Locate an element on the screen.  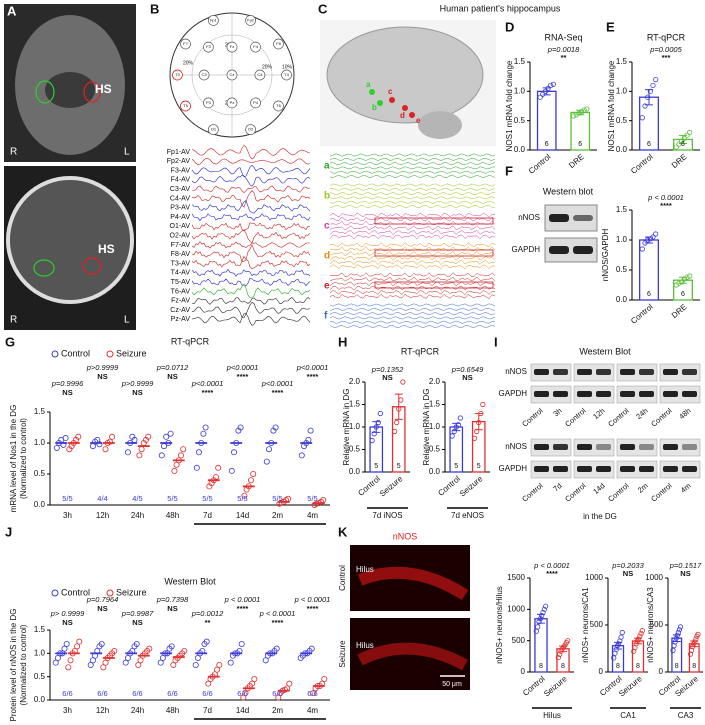
electrode-label: Fp1 is located at coordinates (214, 20).